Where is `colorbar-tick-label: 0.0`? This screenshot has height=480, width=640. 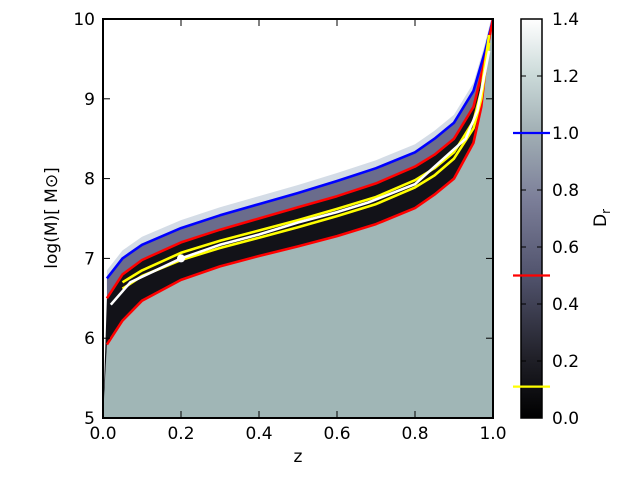 colorbar-tick-label: 0.0 is located at coordinates (565, 419).